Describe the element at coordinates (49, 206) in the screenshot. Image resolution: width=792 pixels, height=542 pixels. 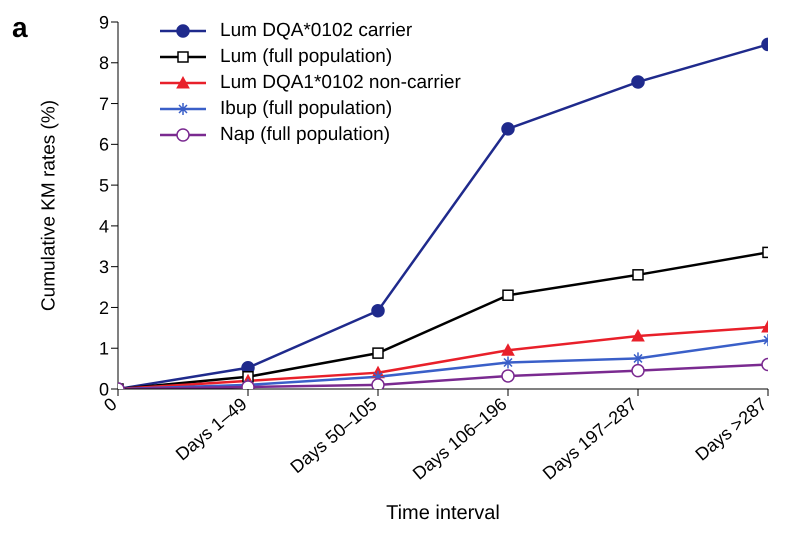
I see `y-axis-title: Cumulative KM rates (%)` at that location.